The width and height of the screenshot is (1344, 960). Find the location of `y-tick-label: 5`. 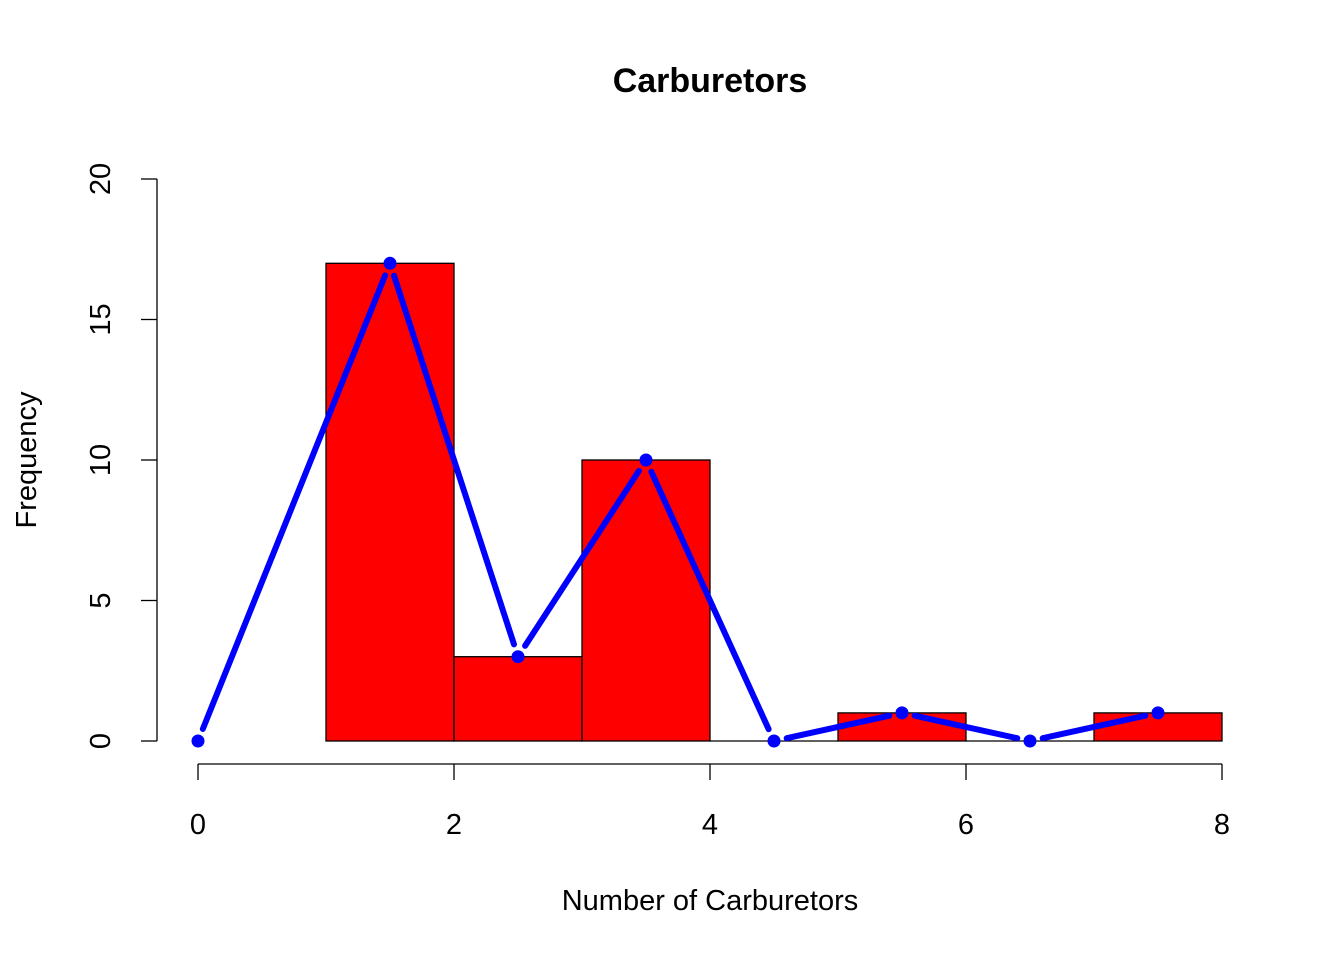

y-tick-label: 5 is located at coordinates (101, 600).